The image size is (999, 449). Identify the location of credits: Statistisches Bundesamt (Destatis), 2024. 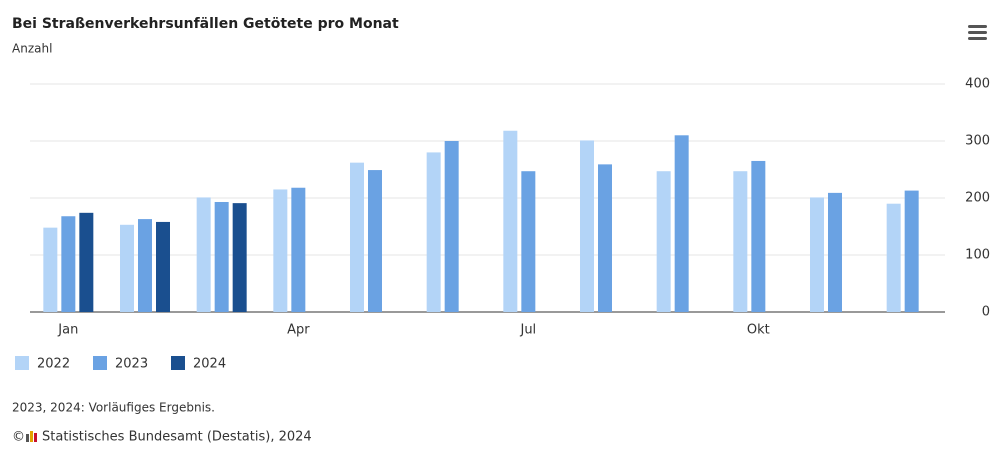
(177, 437).